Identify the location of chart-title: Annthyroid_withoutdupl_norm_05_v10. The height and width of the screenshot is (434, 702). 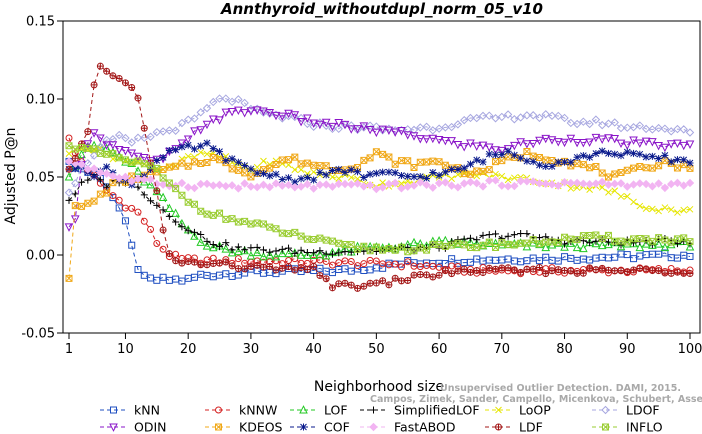
(381, 9).